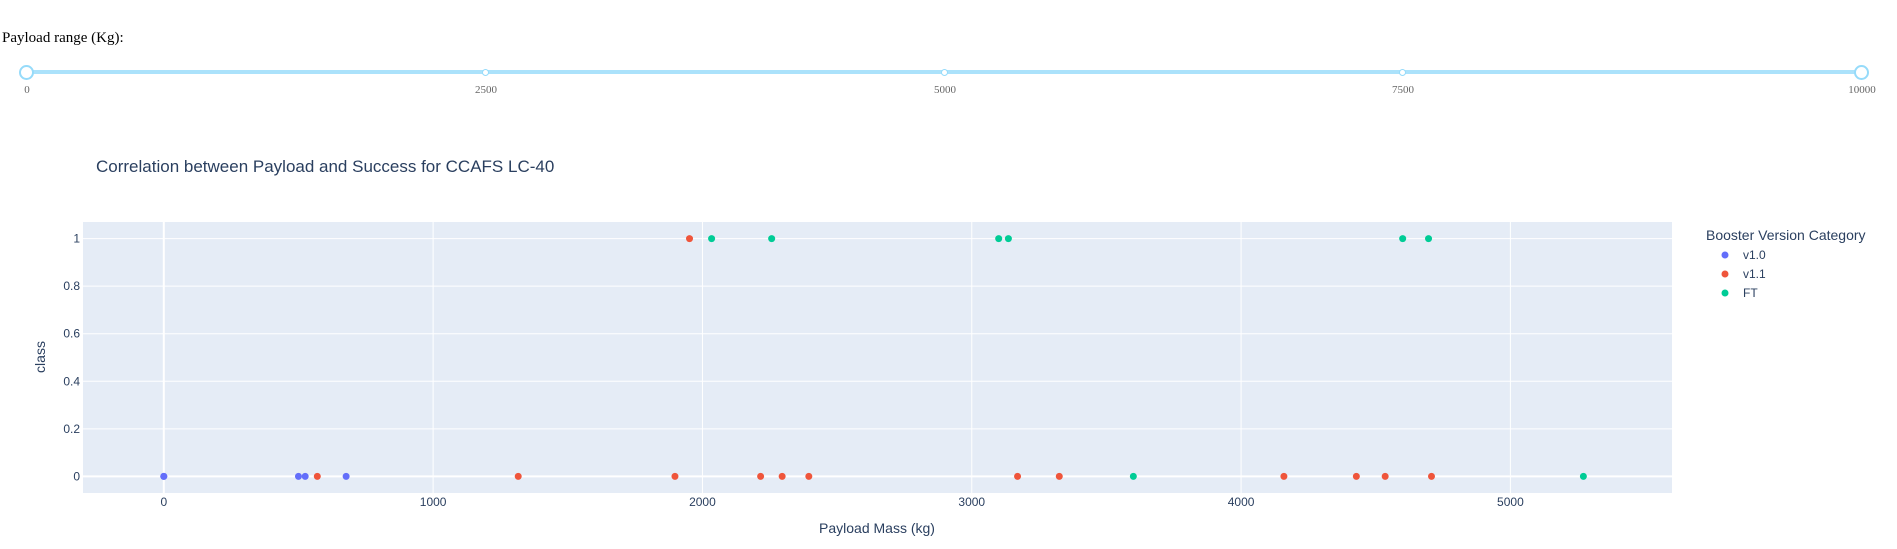 The width and height of the screenshot is (1897, 549). What do you see at coordinates (40, 357) in the screenshot?
I see `y-axis-title: class` at bounding box center [40, 357].